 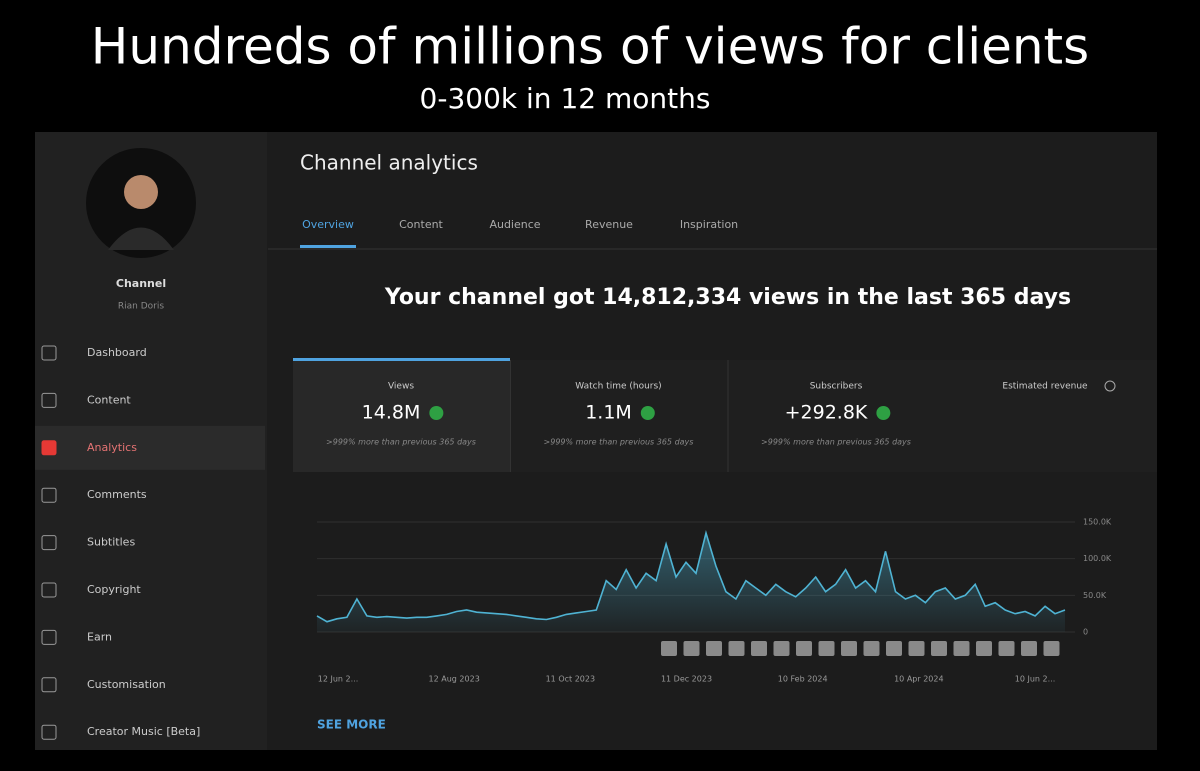 What do you see at coordinates (421, 224) in the screenshot?
I see `tab: Content` at bounding box center [421, 224].